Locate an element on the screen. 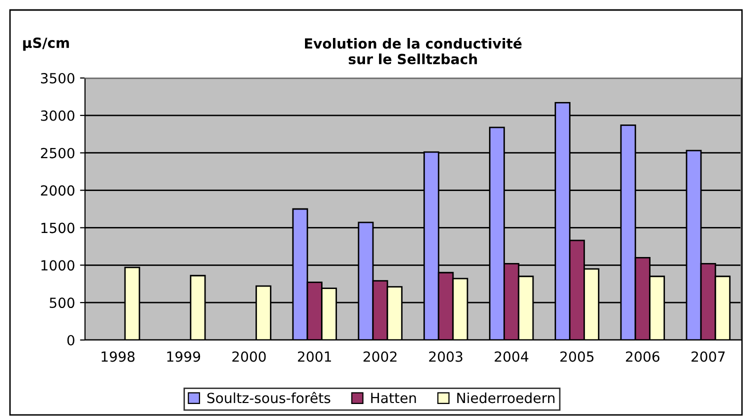  x-tick-label: 1999 is located at coordinates (183, 356).